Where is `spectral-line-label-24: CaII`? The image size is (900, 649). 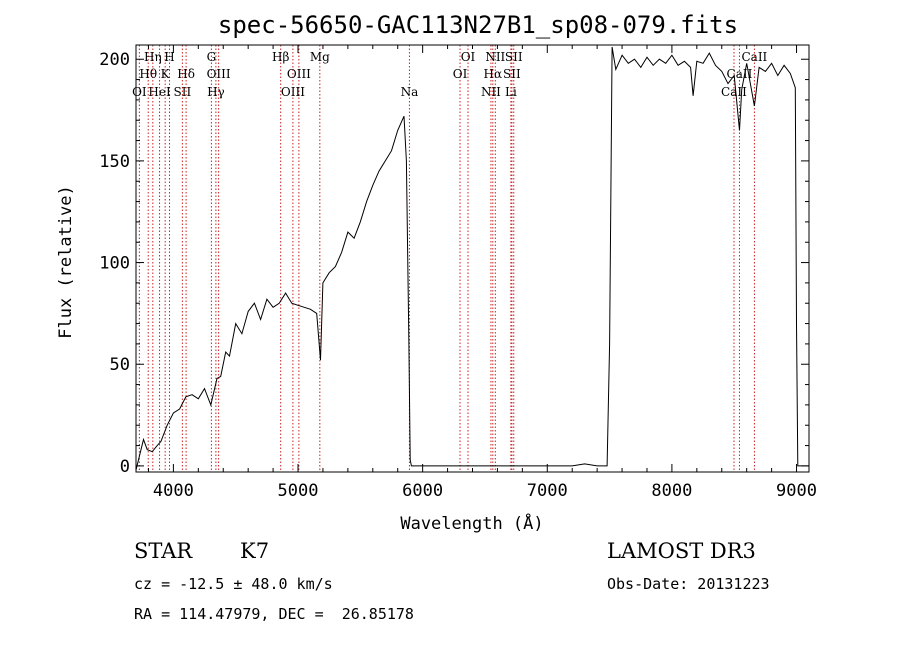 spectral-line-label-24: CaII is located at coordinates (734, 92).